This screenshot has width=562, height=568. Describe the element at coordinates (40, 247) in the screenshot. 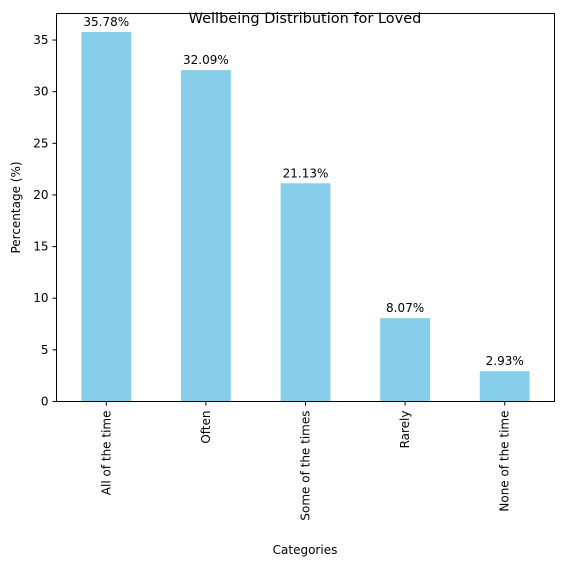

I see `y-tick-label-15: 15` at that location.